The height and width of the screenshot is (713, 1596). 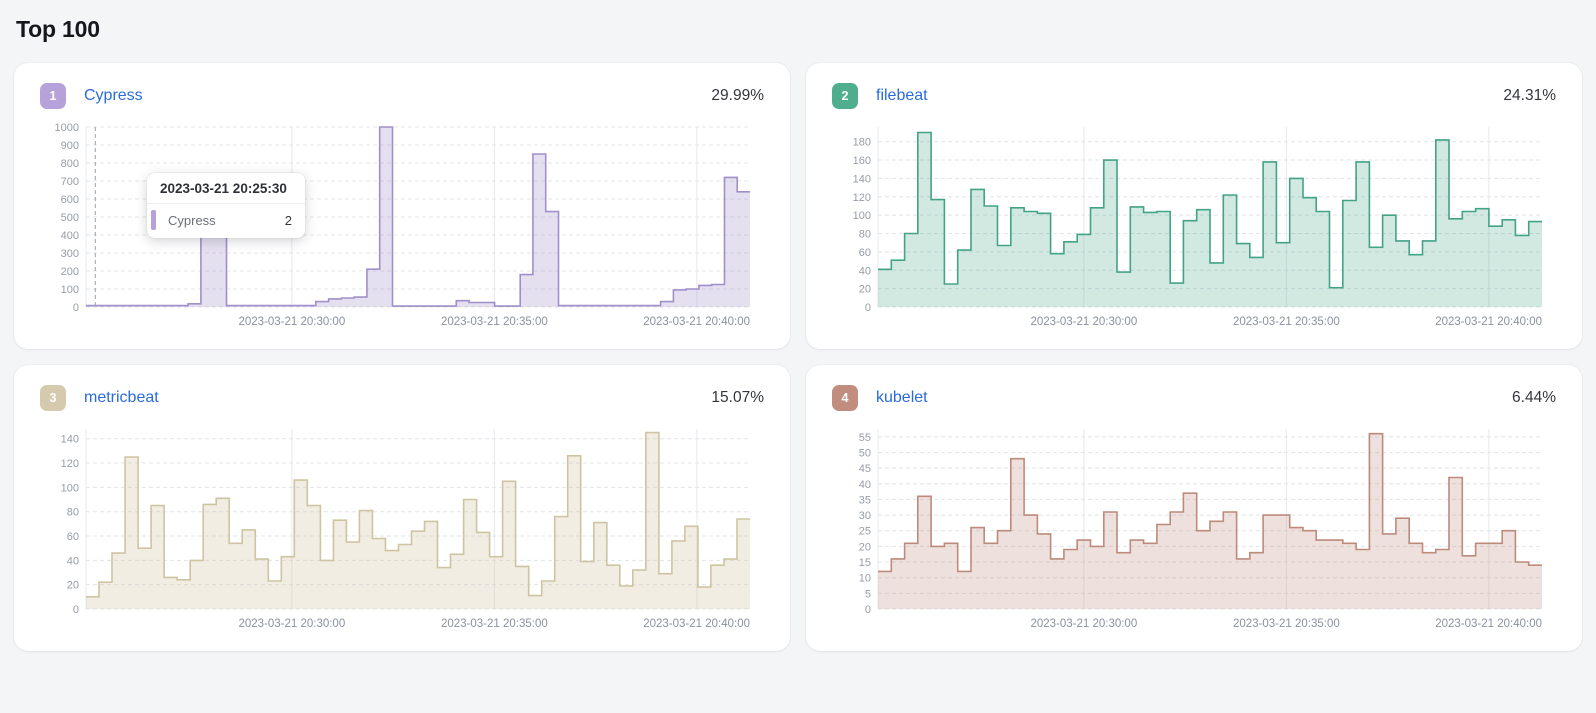 What do you see at coordinates (865, 516) in the screenshot?
I see `y-tick-label: 30` at bounding box center [865, 516].